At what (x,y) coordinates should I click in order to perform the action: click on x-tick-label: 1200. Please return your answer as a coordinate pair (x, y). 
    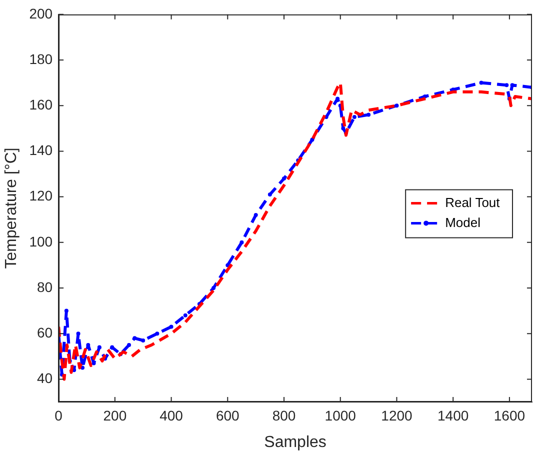
    Looking at the image, I should click on (397, 415).